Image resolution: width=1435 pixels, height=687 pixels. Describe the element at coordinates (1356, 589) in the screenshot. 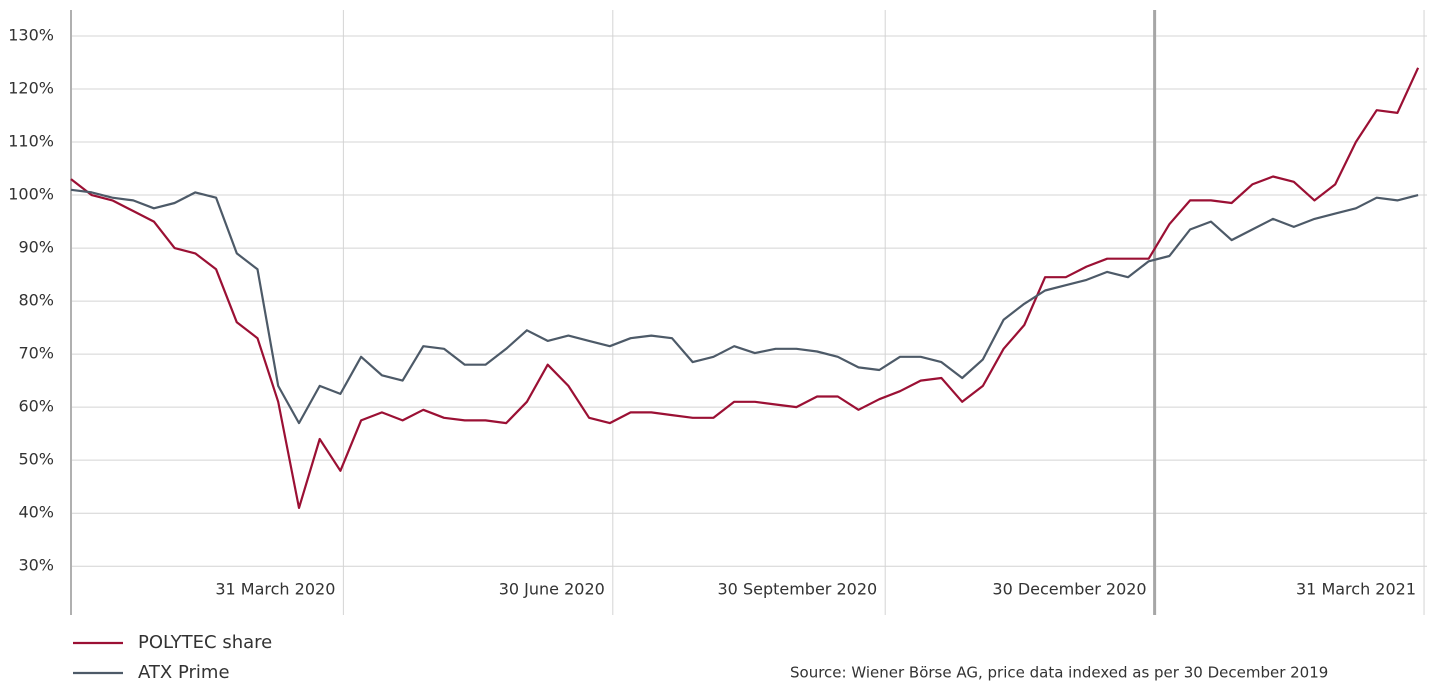

I see `x-tick-label: 31 March 2021` at that location.